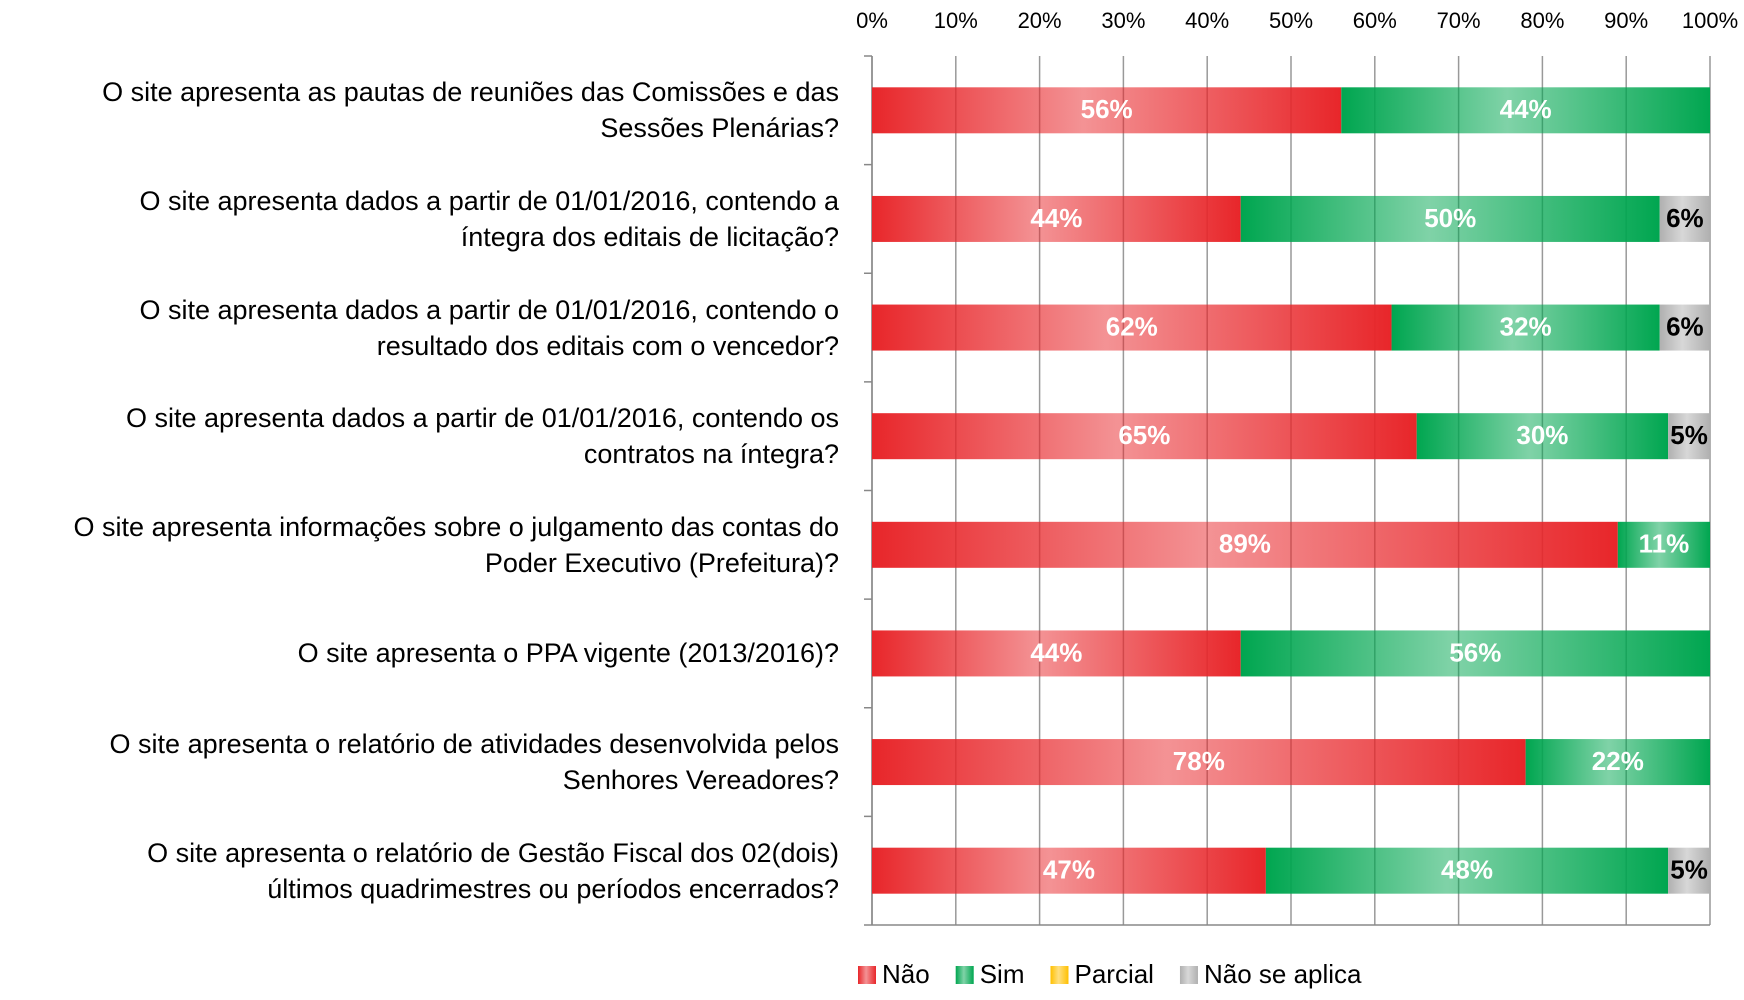 This screenshot has width=1744, height=1000. What do you see at coordinates (1002, 974) in the screenshot?
I see `legend-label: Sim` at bounding box center [1002, 974].